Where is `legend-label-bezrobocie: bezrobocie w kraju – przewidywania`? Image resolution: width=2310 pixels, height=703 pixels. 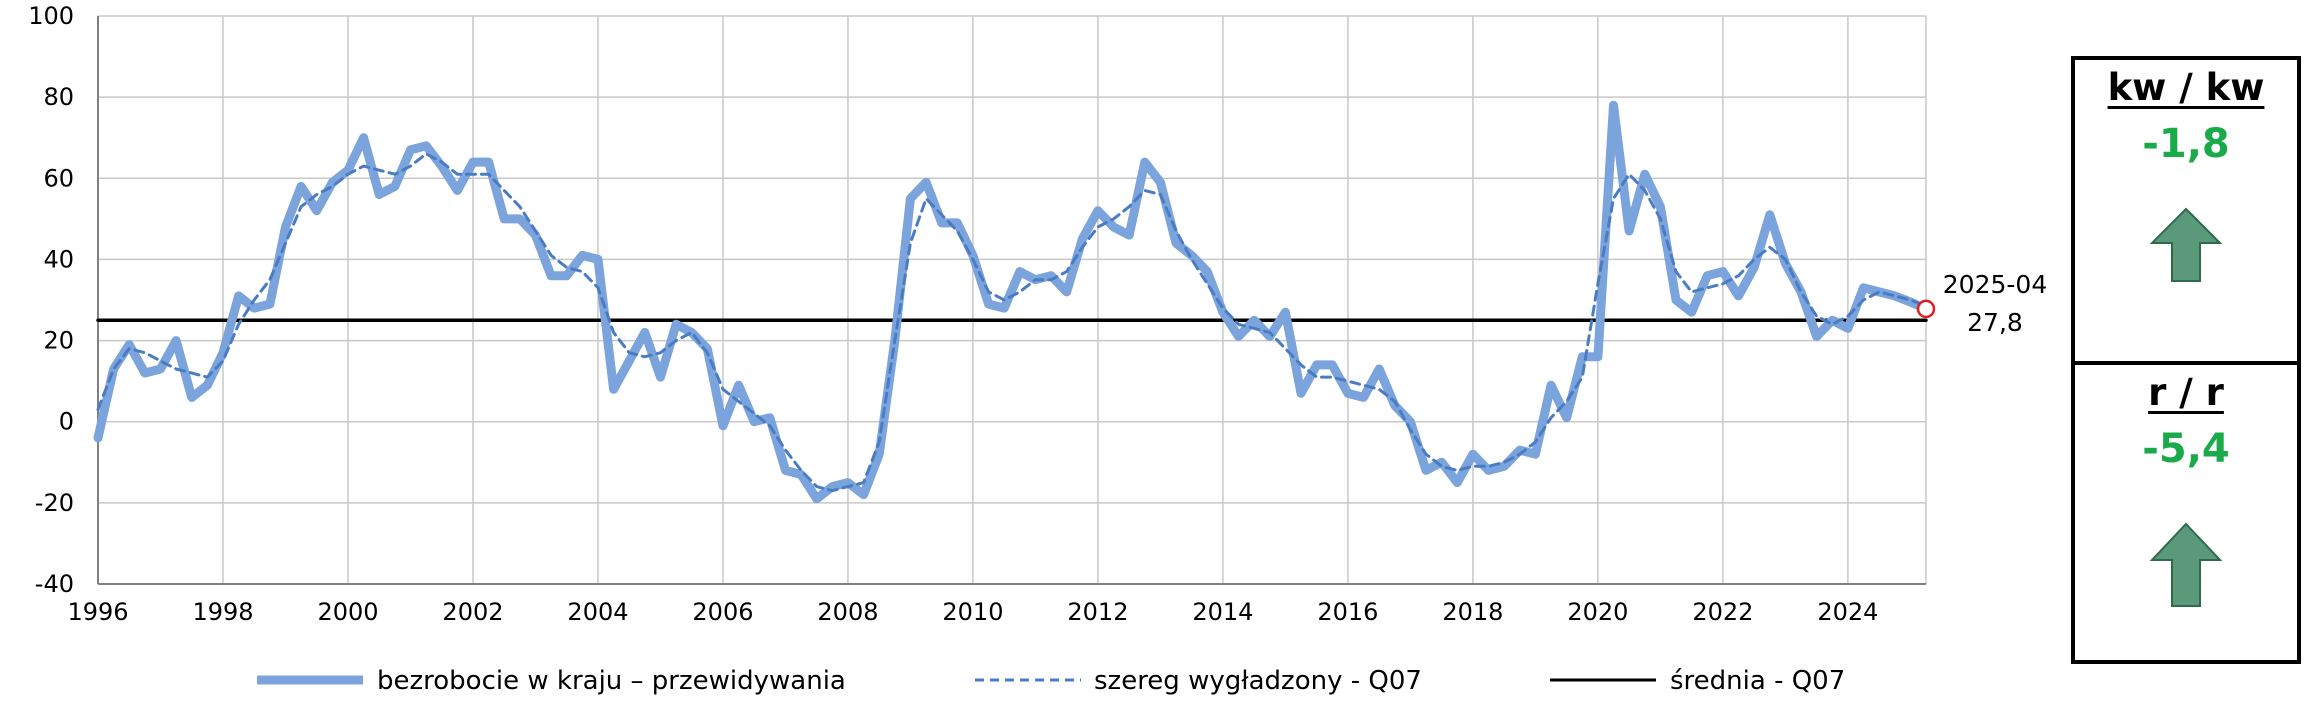
legend-label-bezrobocie: bezrobocie w kraju – przewidywania is located at coordinates (611, 681).